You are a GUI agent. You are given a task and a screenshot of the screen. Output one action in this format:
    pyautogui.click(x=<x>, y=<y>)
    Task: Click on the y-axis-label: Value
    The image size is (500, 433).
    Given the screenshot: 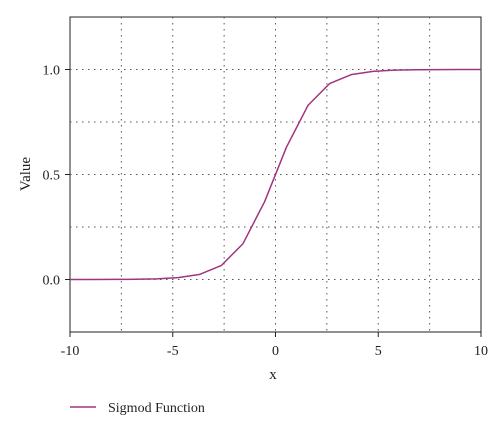 What is the action you would take?
    pyautogui.click(x=26, y=174)
    